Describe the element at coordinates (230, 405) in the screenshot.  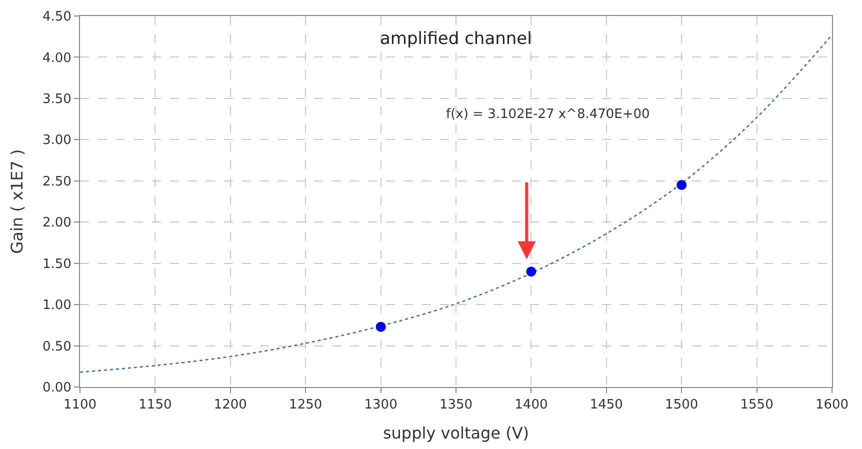
I see `x-tick-label: 1200` at that location.